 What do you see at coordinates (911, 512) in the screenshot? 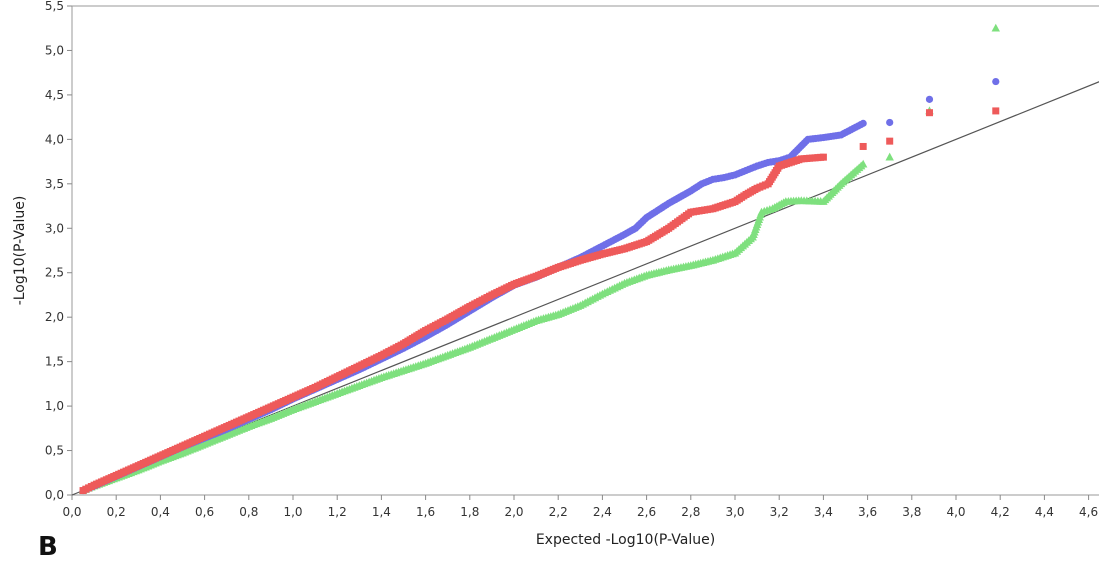
I see `x-tick-label: 3,8` at bounding box center [911, 512].